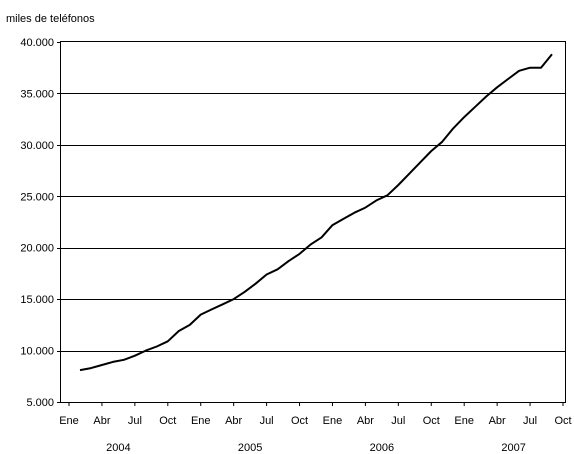  Describe the element at coordinates (37, 300) in the screenshot. I see `y-tick-label: 15.000` at that location.